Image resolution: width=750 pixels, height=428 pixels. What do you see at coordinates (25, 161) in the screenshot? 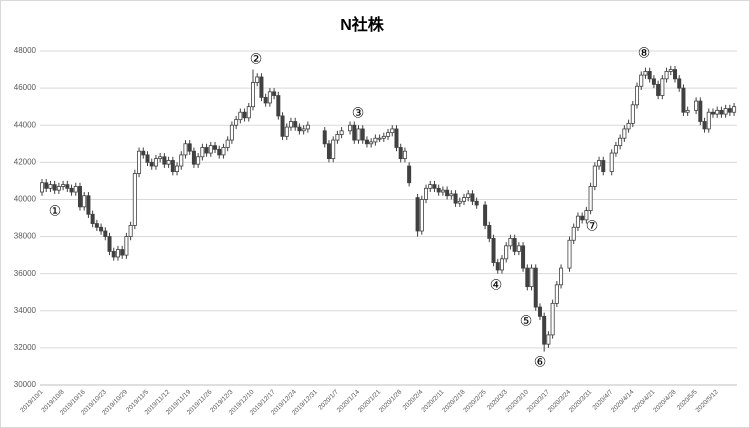
I see `y-tick-label: 42000` at bounding box center [25, 161].